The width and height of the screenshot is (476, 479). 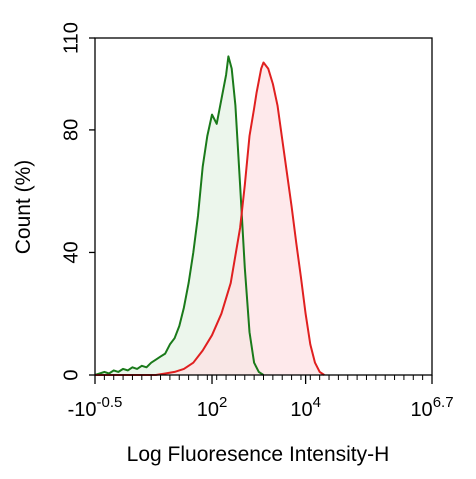 What do you see at coordinates (71, 374) in the screenshot?
I see `y-tick-label: 0` at bounding box center [71, 374].